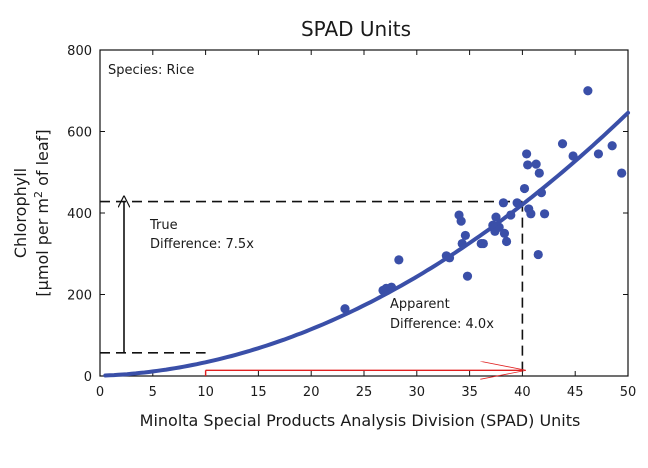  I want to click on x-tick-label: 45, so click(575, 392).